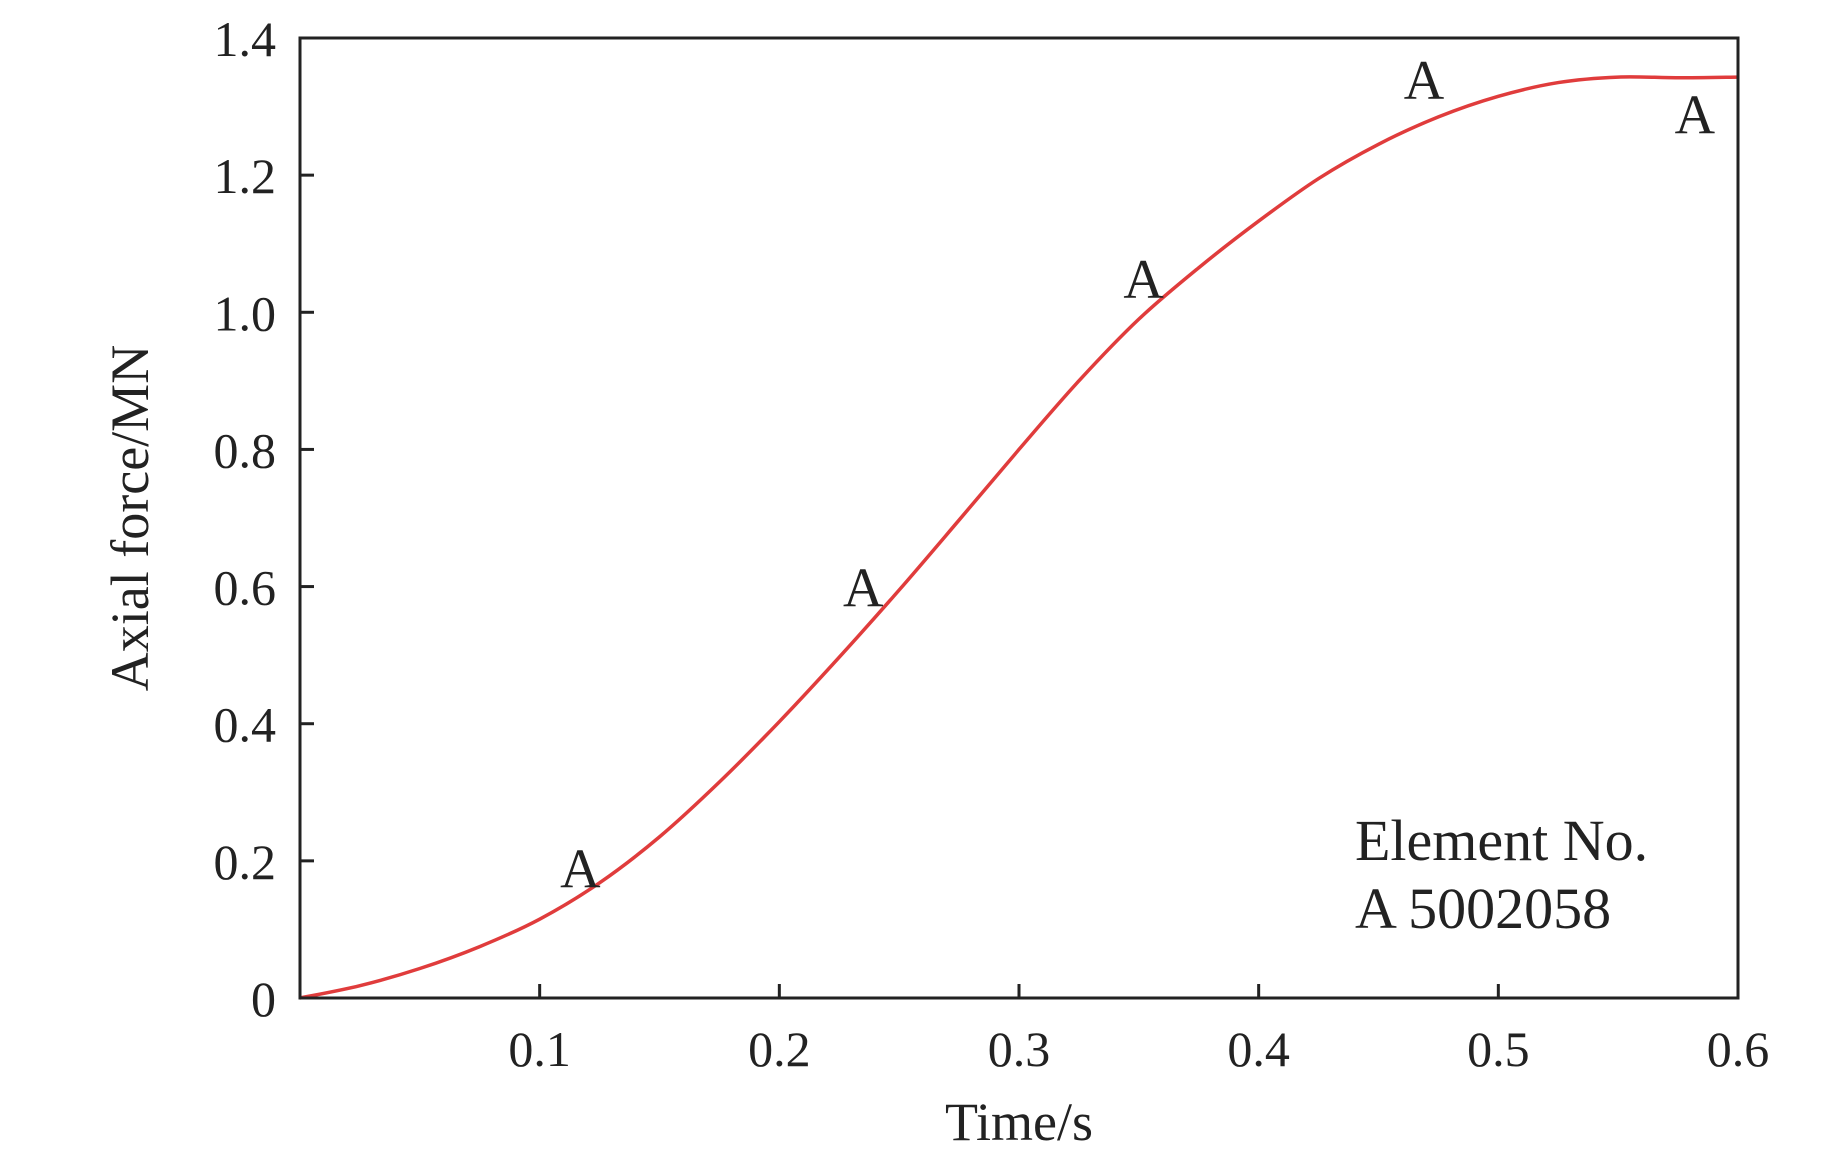 The image size is (1843, 1169). What do you see at coordinates (245, 588) in the screenshot?
I see `y-tick-label: 0.6` at bounding box center [245, 588].